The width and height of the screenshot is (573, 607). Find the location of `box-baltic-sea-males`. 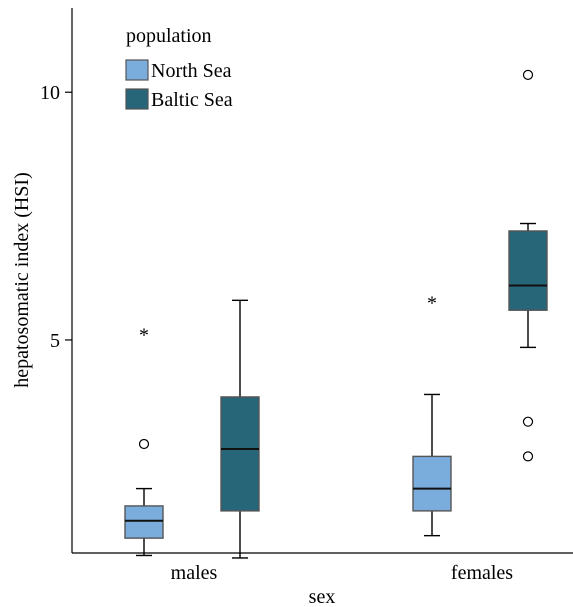

box-baltic-sea-males is located at coordinates (240, 429).